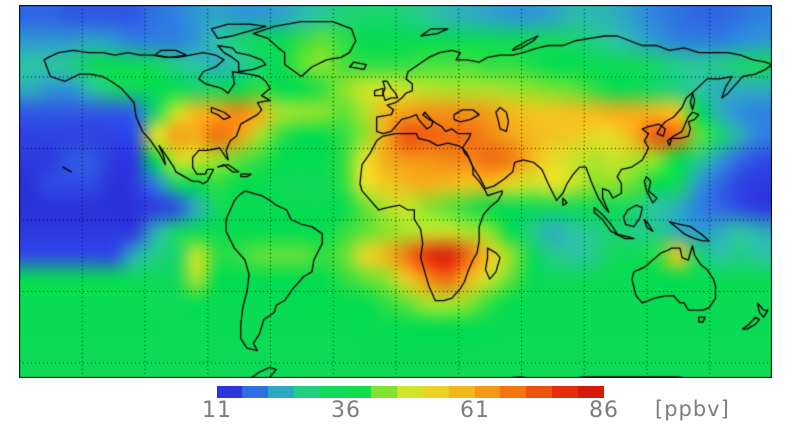 The image size is (810, 427). What do you see at coordinates (475, 410) in the screenshot?
I see `colorbar-tick-label: 61` at bounding box center [475, 410].